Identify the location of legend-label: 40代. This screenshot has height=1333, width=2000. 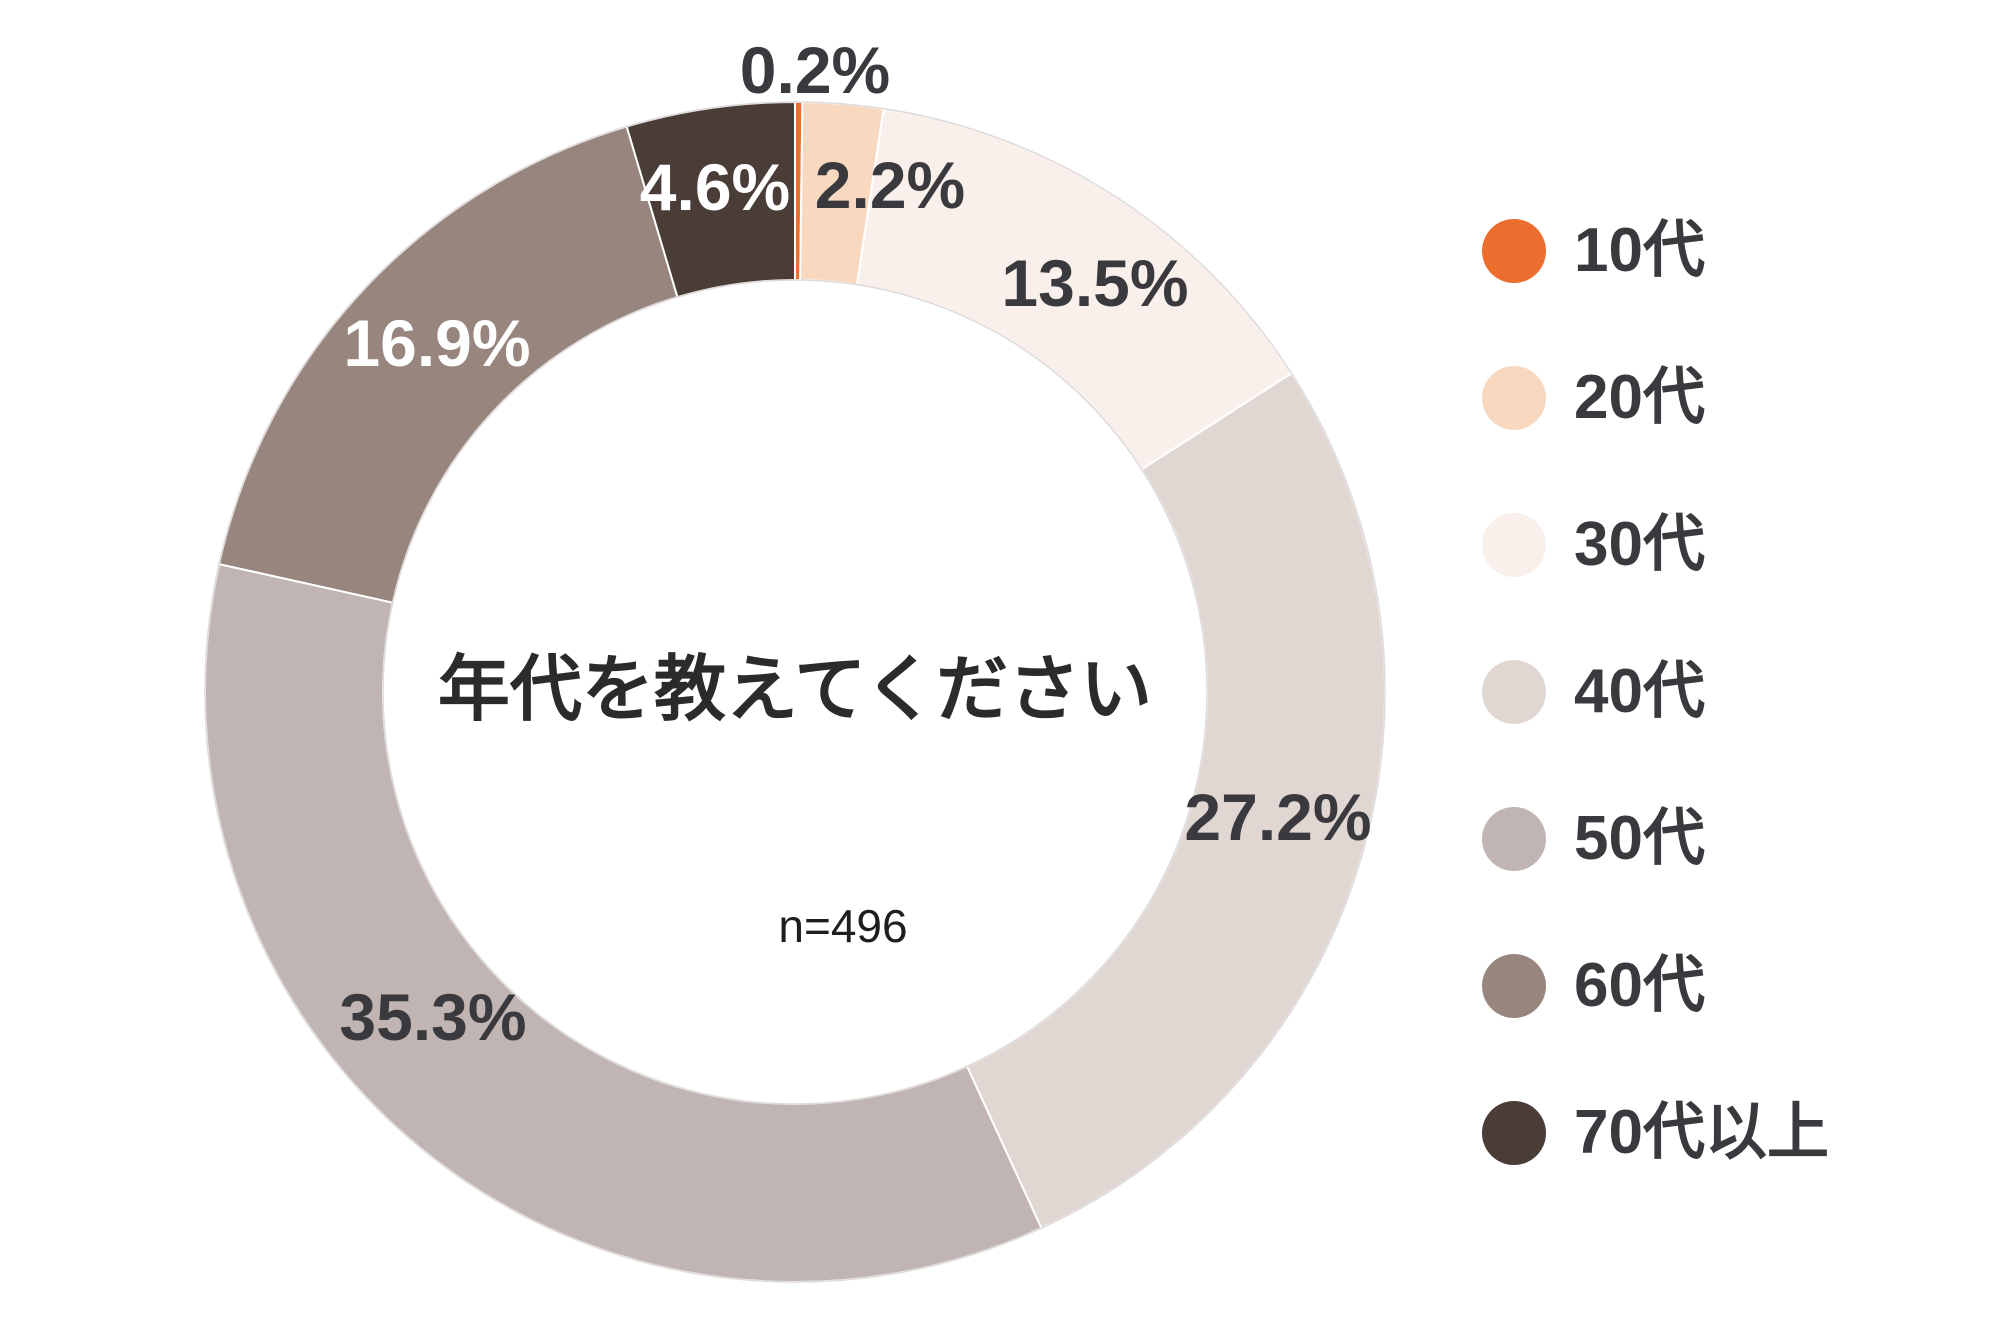
(1639, 691).